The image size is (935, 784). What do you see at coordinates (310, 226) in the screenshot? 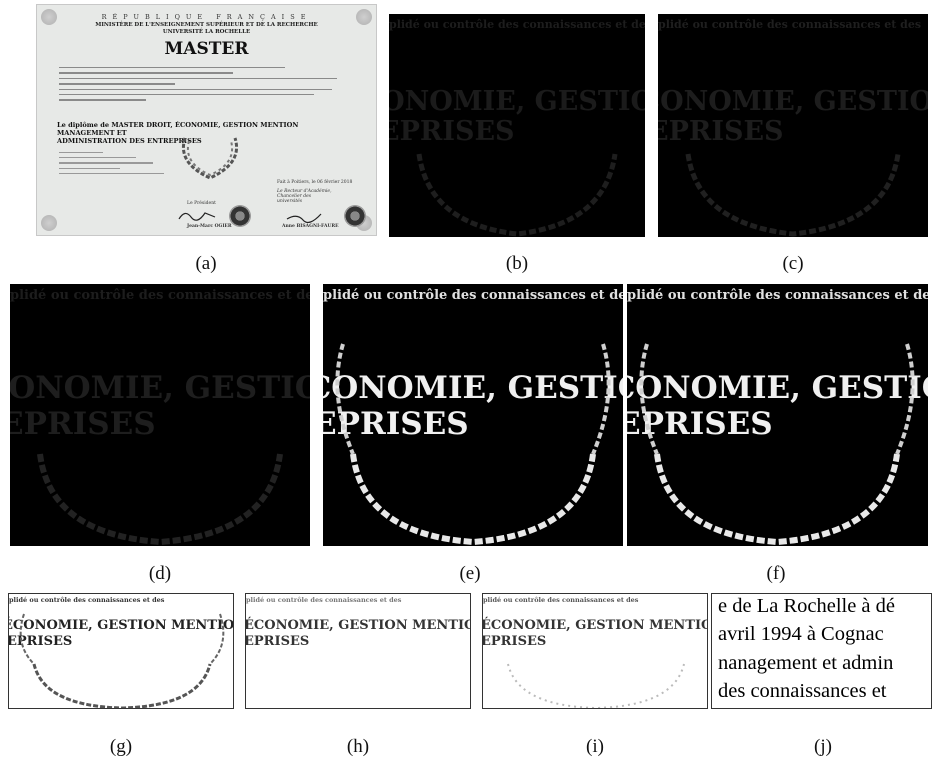
I see `right-signatory-name: Anne BISAGNI-FAURE` at bounding box center [310, 226].